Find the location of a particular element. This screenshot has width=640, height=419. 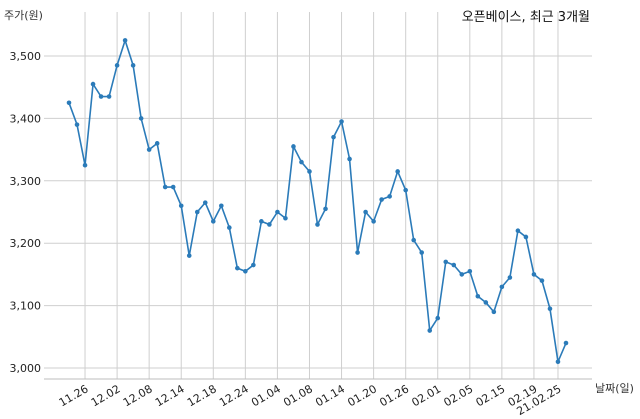

x-tick-label: 01.08 is located at coordinates (298, 395).